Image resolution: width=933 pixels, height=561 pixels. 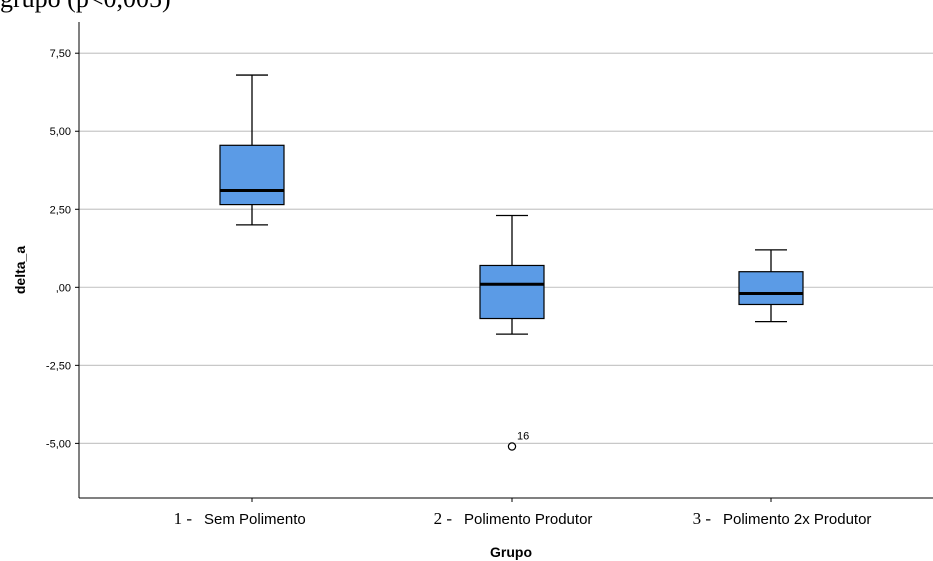 What do you see at coordinates (528, 519) in the screenshot?
I see `category-label: Polimento Produtor` at bounding box center [528, 519].